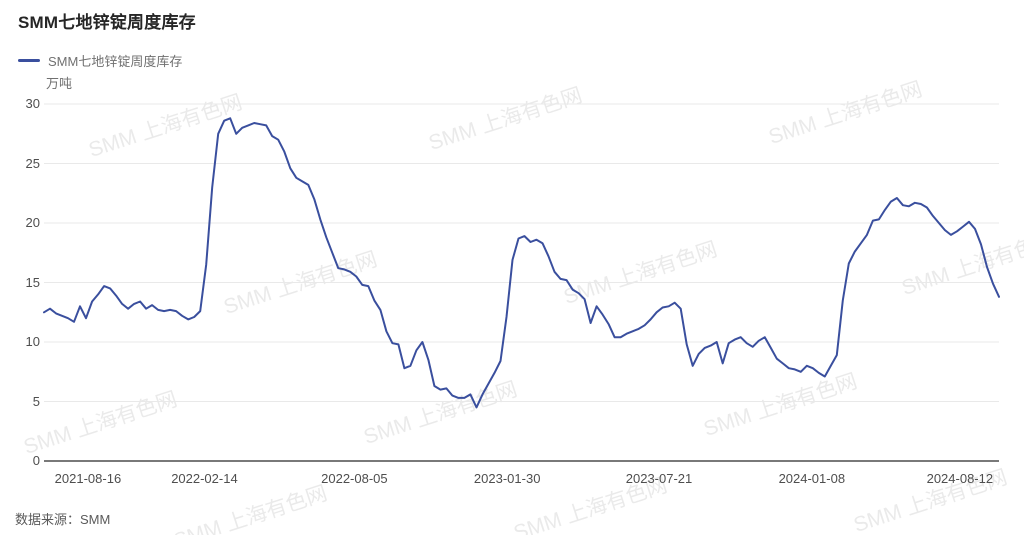  What do you see at coordinates (36, 401) in the screenshot?
I see `y-tick-label: 5` at bounding box center [36, 401].